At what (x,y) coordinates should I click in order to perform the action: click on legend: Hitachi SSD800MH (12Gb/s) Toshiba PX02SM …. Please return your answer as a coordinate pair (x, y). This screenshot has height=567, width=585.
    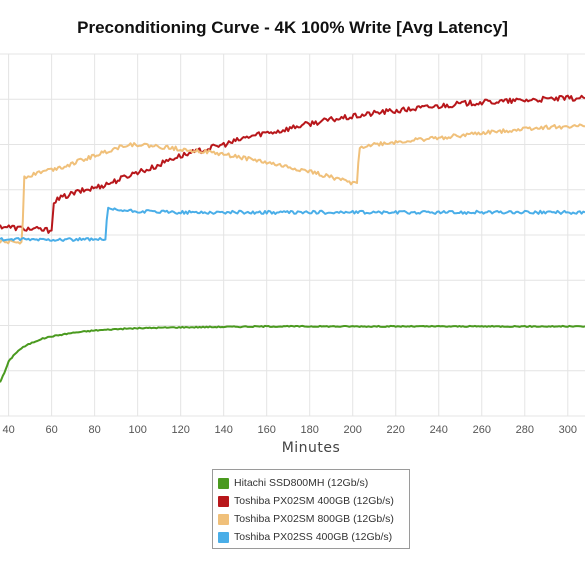
    Looking at the image, I should click on (311, 509).